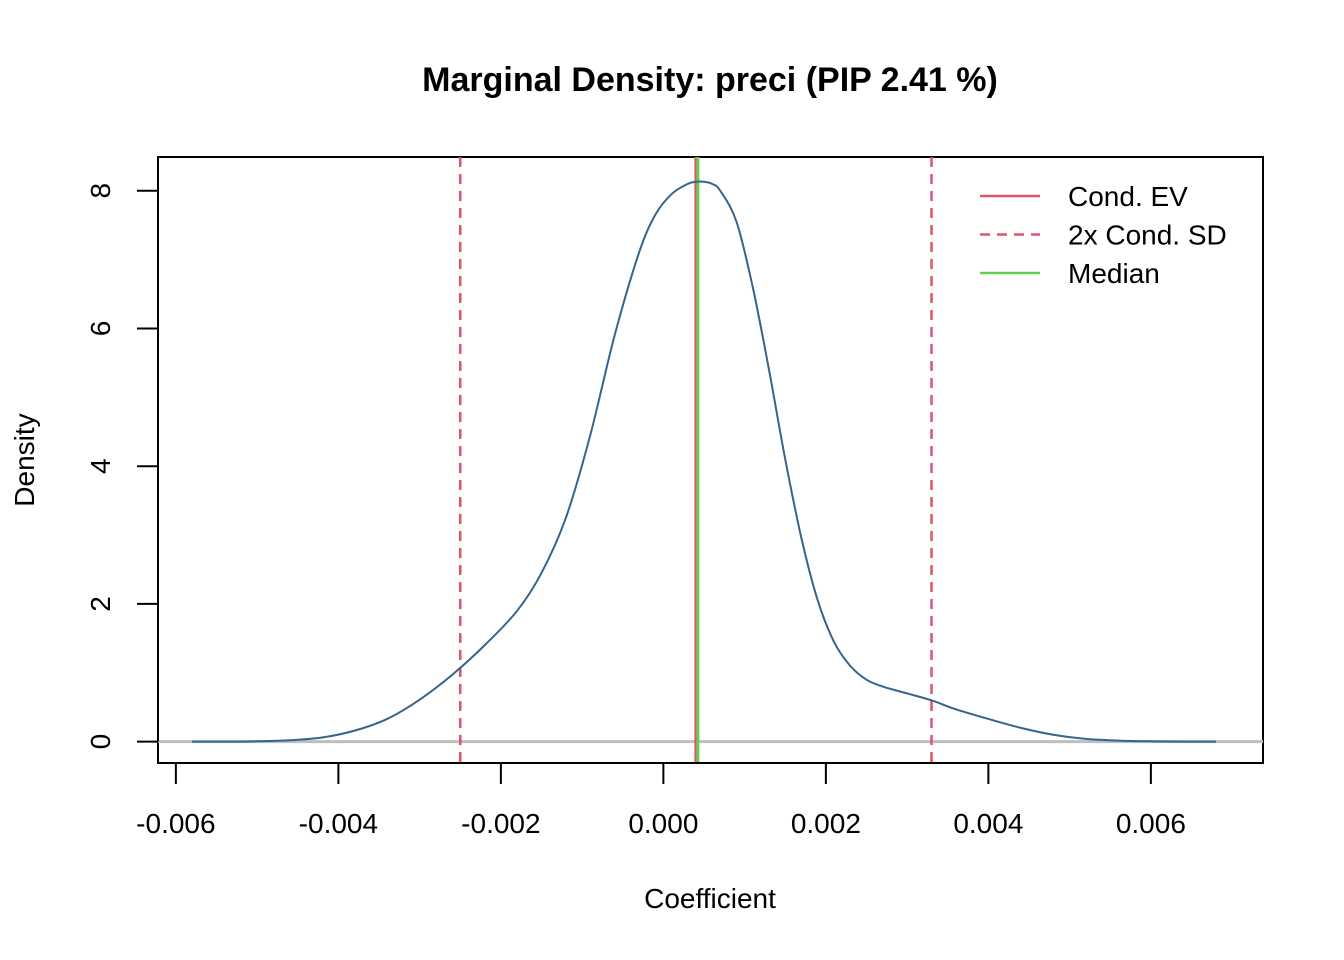 This screenshot has width=1344, height=960. I want to click on y-tick-label: 4, so click(100, 466).